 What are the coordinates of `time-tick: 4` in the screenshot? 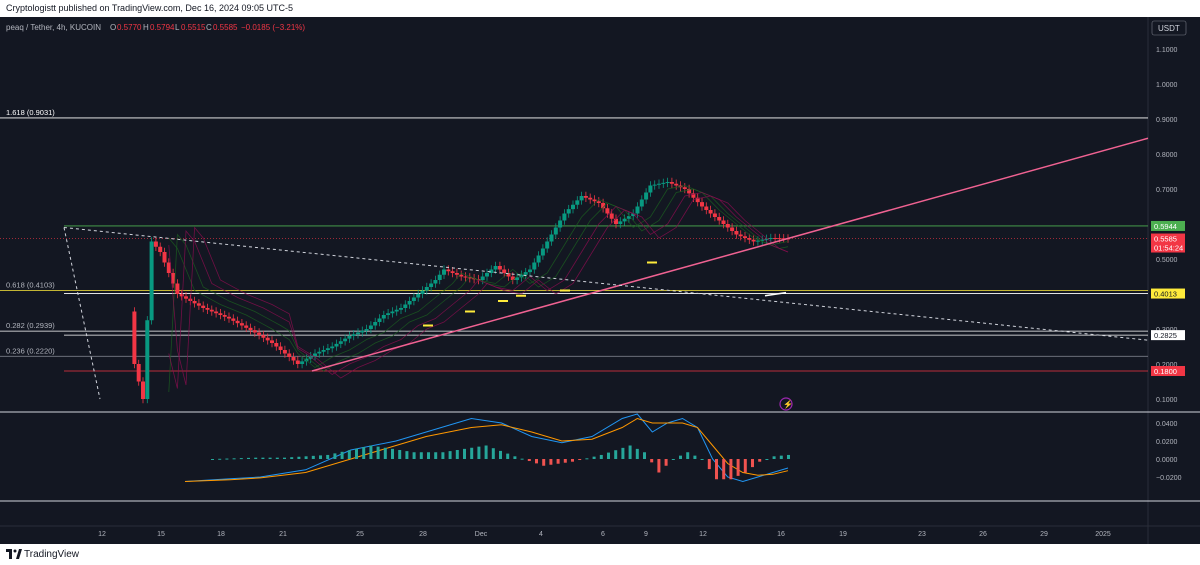 It's located at (541, 534).